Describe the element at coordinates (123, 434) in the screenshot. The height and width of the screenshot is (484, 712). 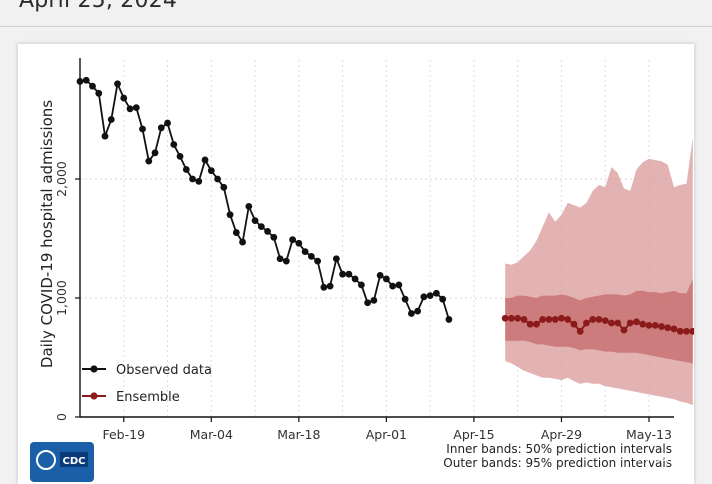
I see `x-tick-label: Feb-19` at that location.